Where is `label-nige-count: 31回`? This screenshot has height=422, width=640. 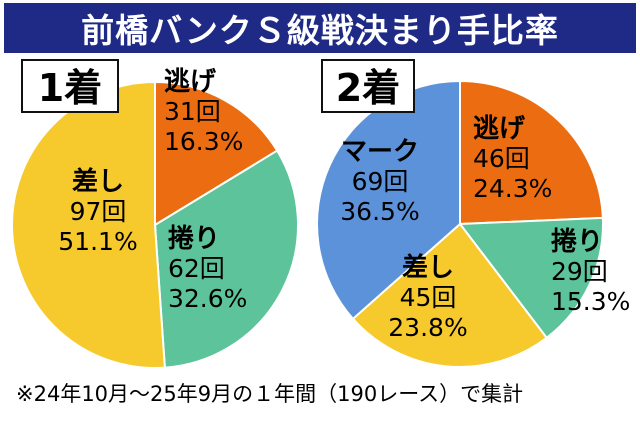
label-nige-count: 31回 is located at coordinates (192, 111).